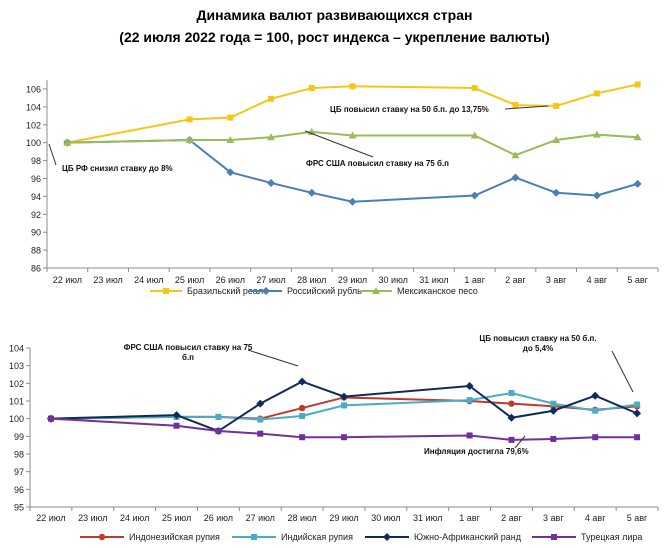 The width and height of the screenshot is (669, 548). What do you see at coordinates (292, 537) in the screenshot?
I see `legend-item: Индийская рупия` at bounding box center [292, 537].